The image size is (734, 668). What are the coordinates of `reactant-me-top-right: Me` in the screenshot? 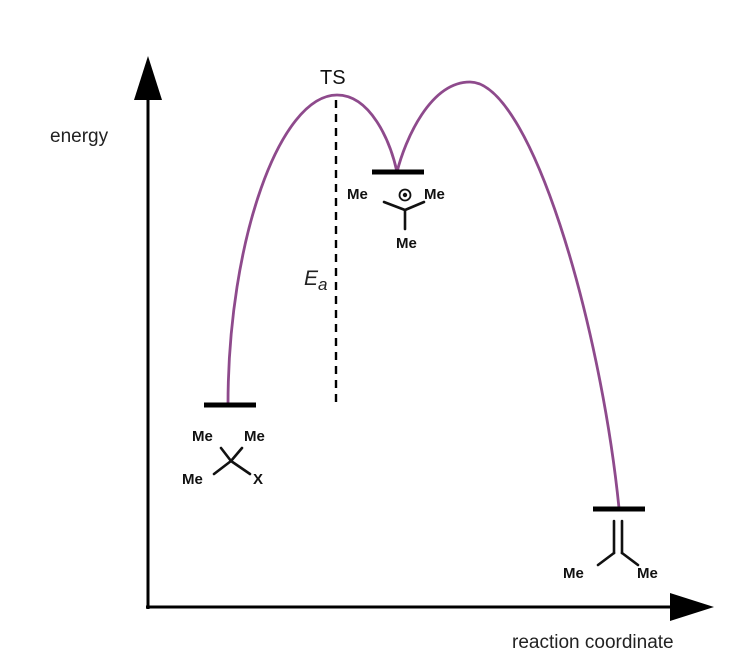 It's located at (254, 436).